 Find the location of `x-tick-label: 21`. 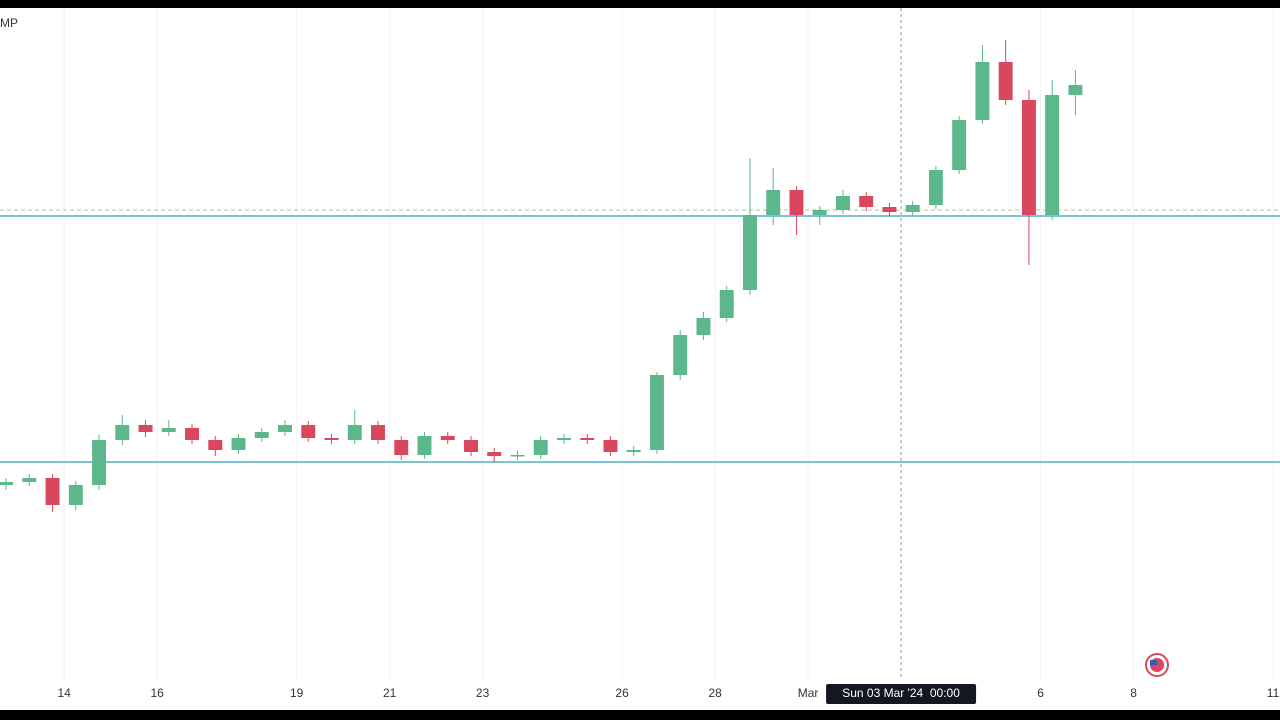

x-tick-label: 21 is located at coordinates (390, 693).